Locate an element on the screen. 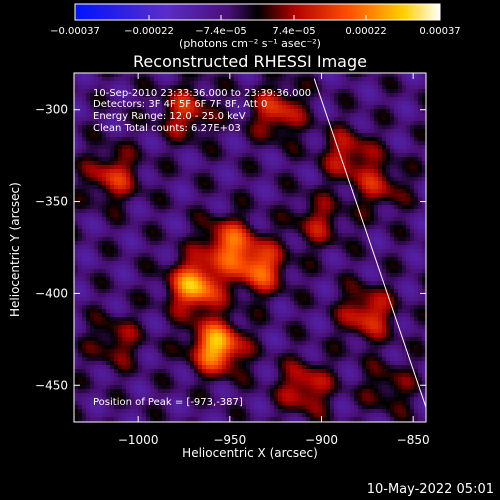 Image resolution: width=500 pixels, height=500 pixels. x-tick-label: −950 is located at coordinates (229, 440).